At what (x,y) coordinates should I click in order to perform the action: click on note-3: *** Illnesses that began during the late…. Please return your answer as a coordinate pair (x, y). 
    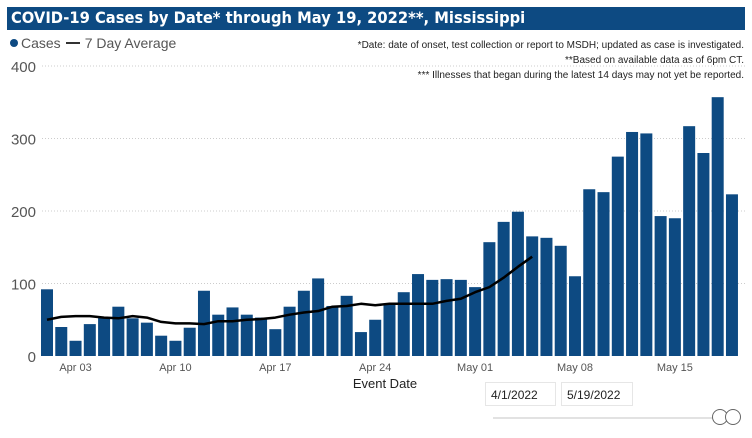
    Looking at the image, I should click on (580, 75).